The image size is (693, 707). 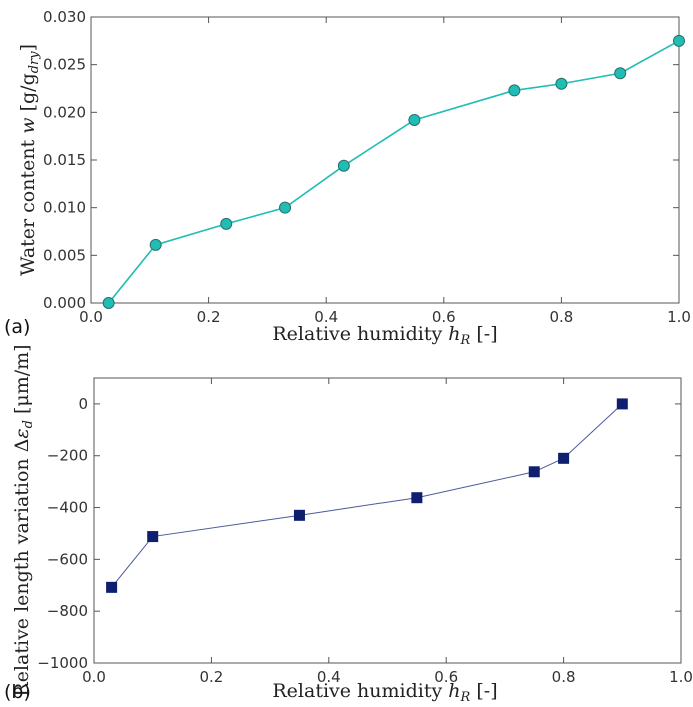 I want to click on y-tick-label: −1000, so click(x=62, y=663).